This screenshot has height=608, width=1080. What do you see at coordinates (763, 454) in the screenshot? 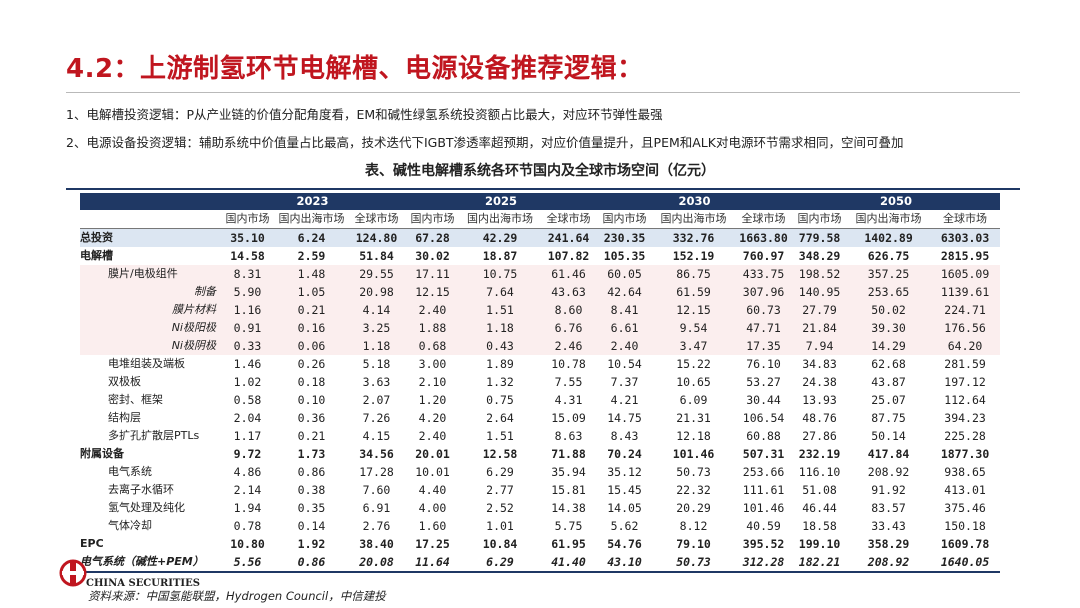
I see `table-cell: 507.31` at bounding box center [763, 454].